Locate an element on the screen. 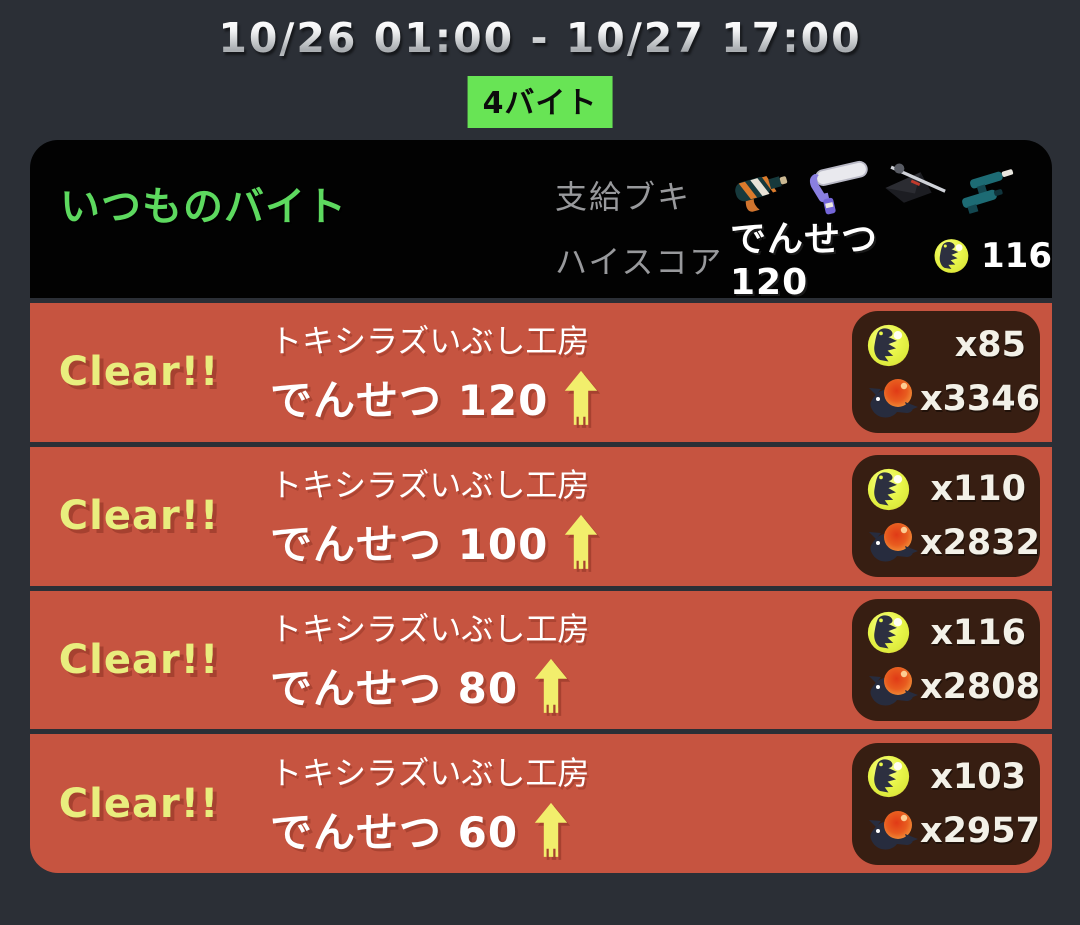  shift-title: いつものバイト is located at coordinates (203, 207).